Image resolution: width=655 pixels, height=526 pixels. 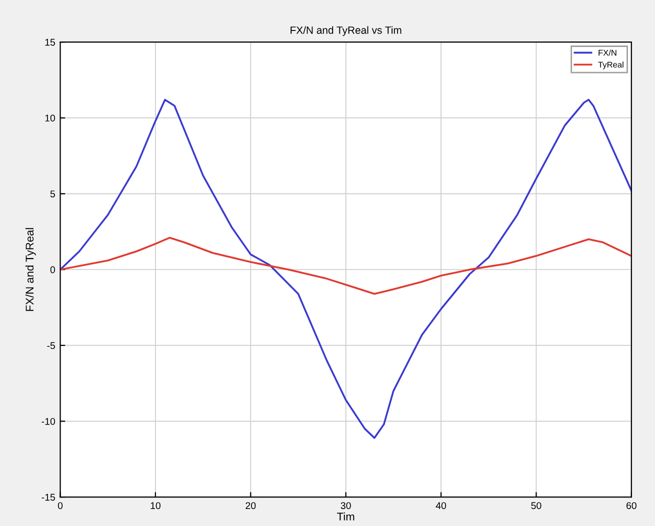 I want to click on y-tick-label: -15, so click(x=48, y=497).